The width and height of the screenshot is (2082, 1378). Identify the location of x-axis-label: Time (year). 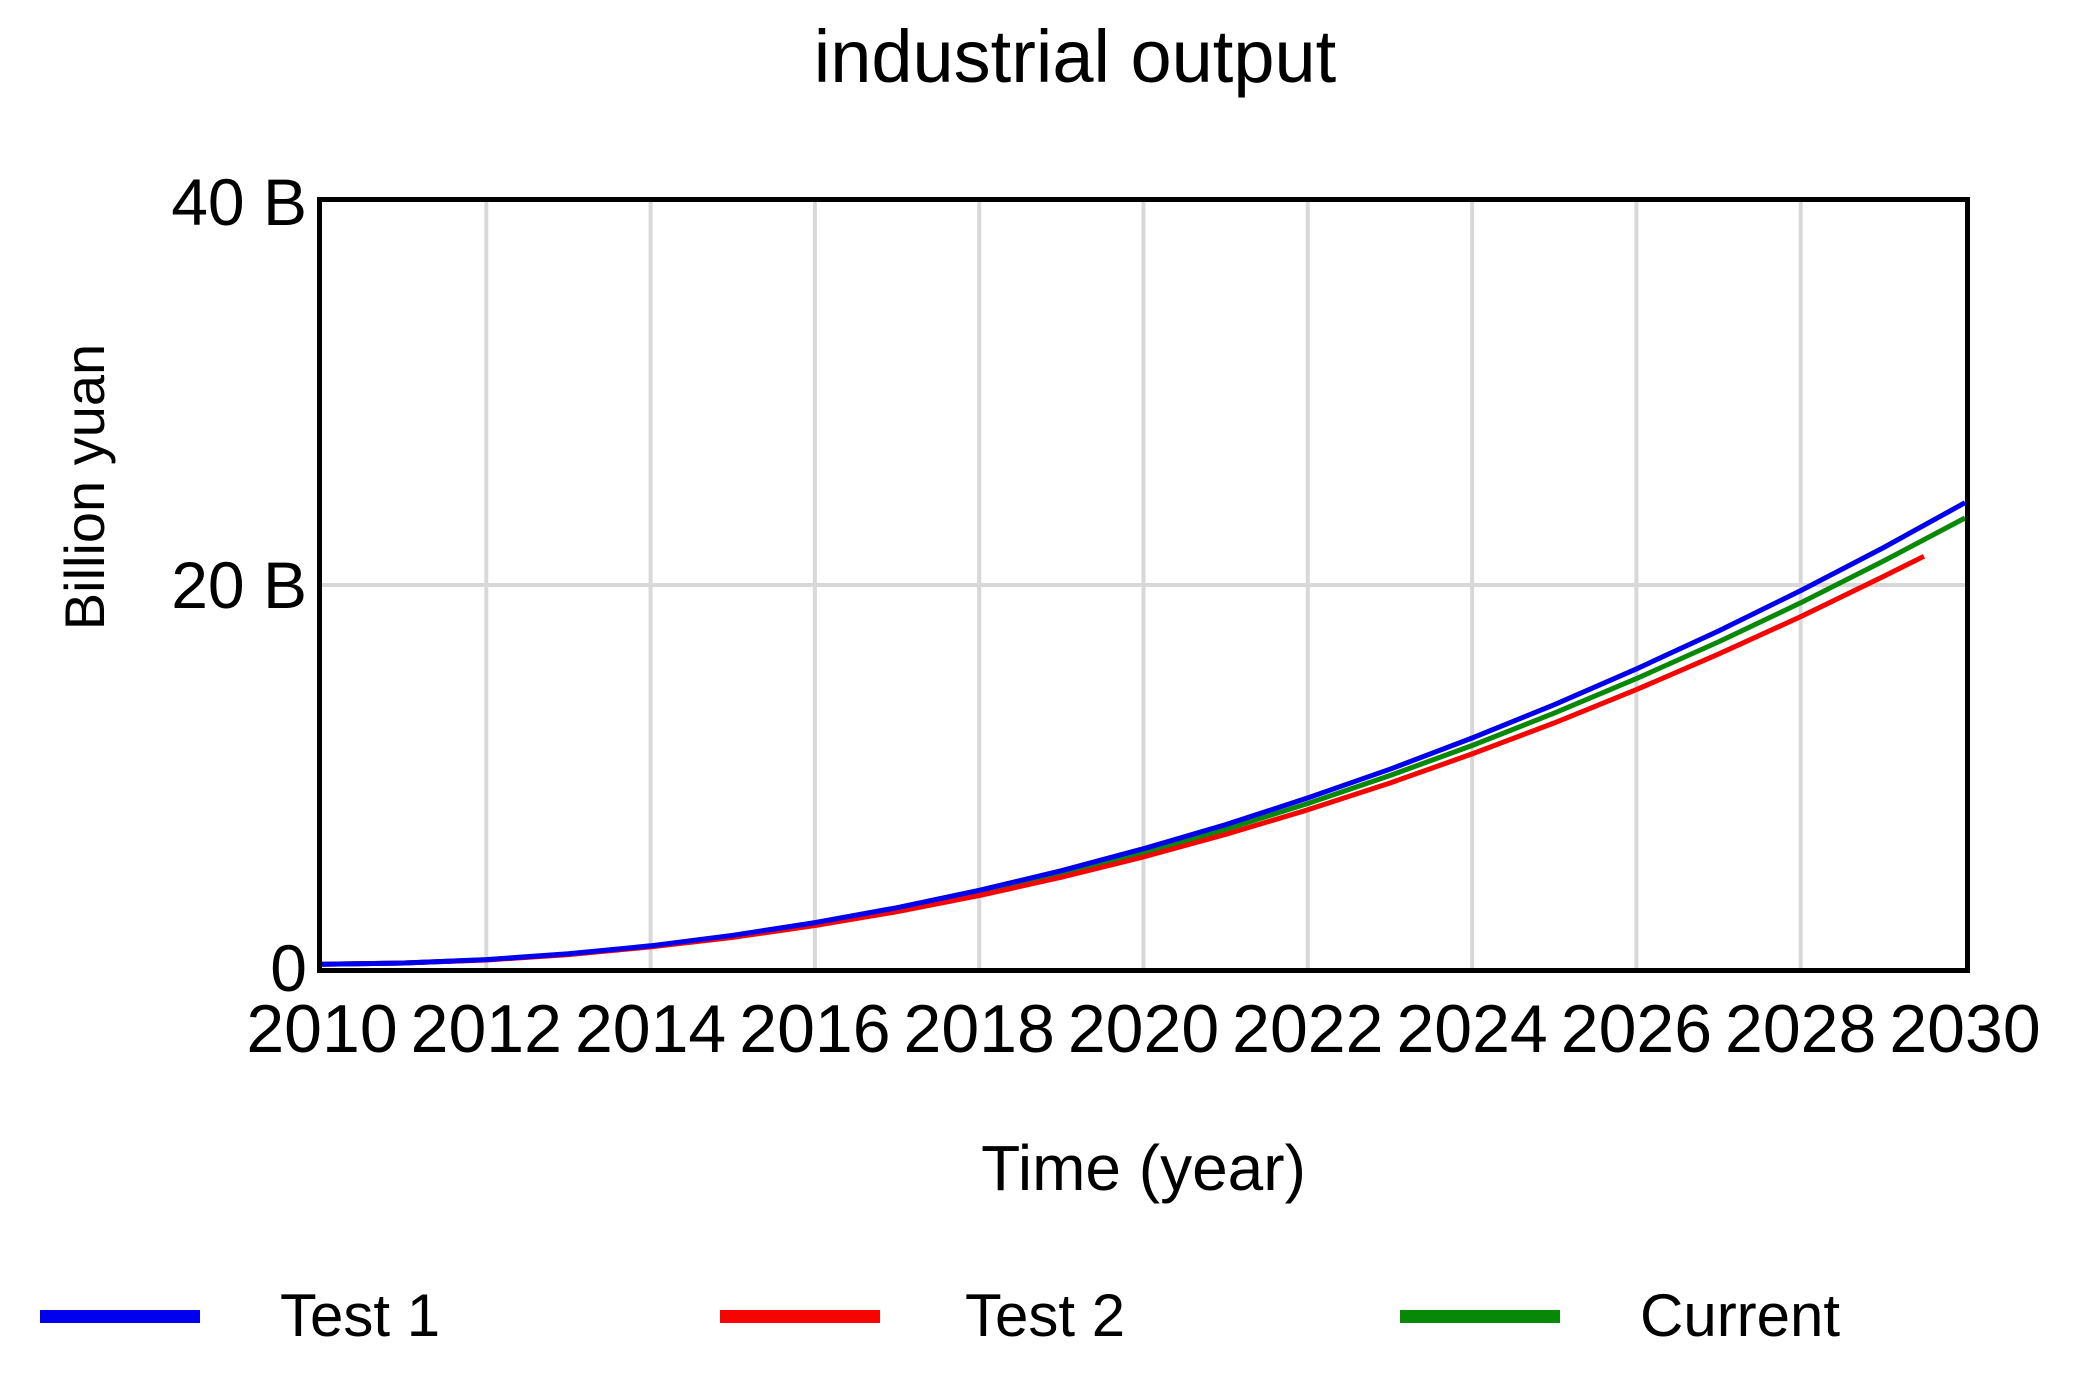
(1143, 1168).